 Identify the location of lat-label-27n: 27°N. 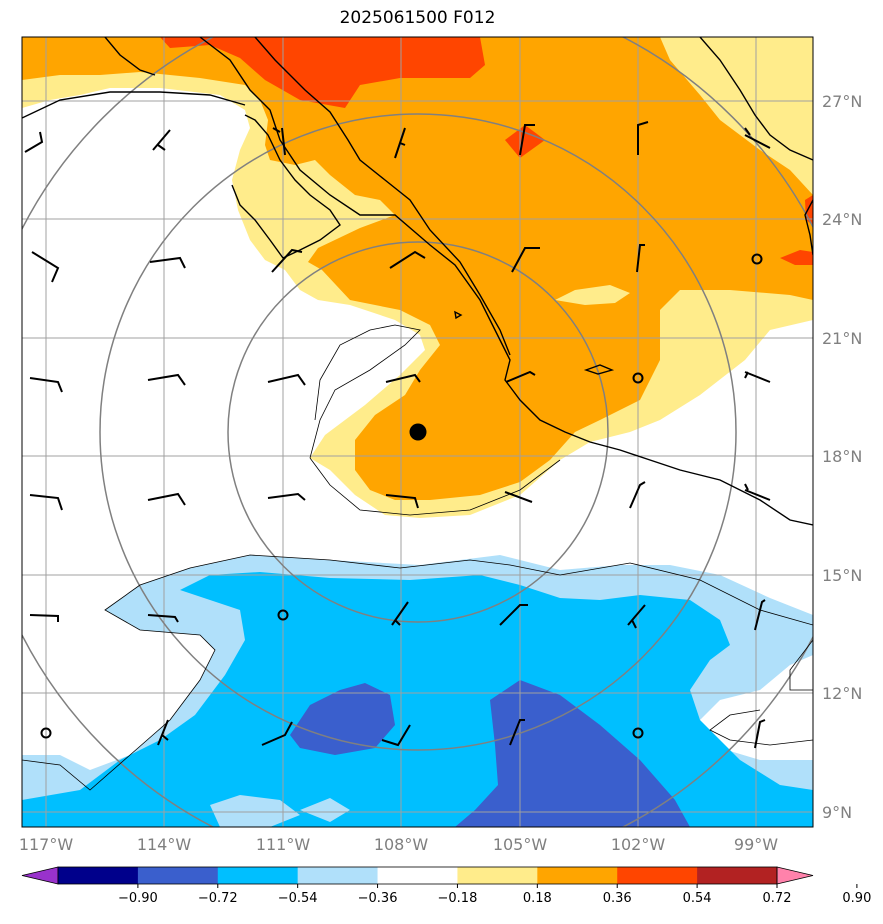
(842, 101).